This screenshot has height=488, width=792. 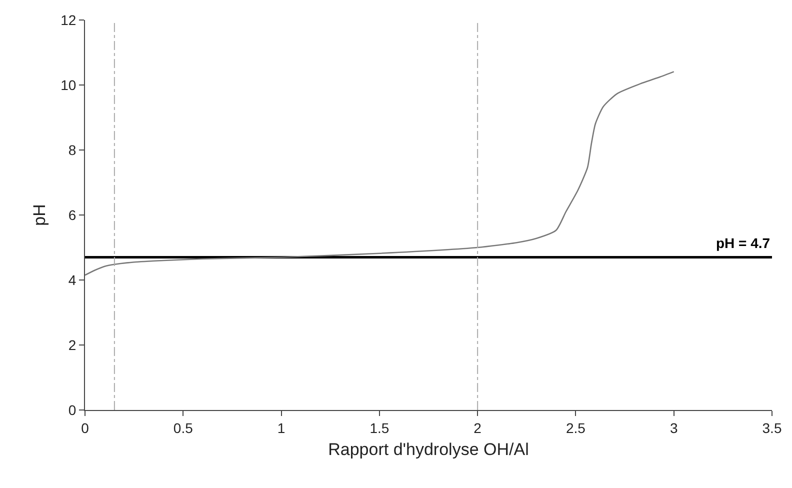 What do you see at coordinates (72, 410) in the screenshot?
I see `y-tick-label: 0` at bounding box center [72, 410].